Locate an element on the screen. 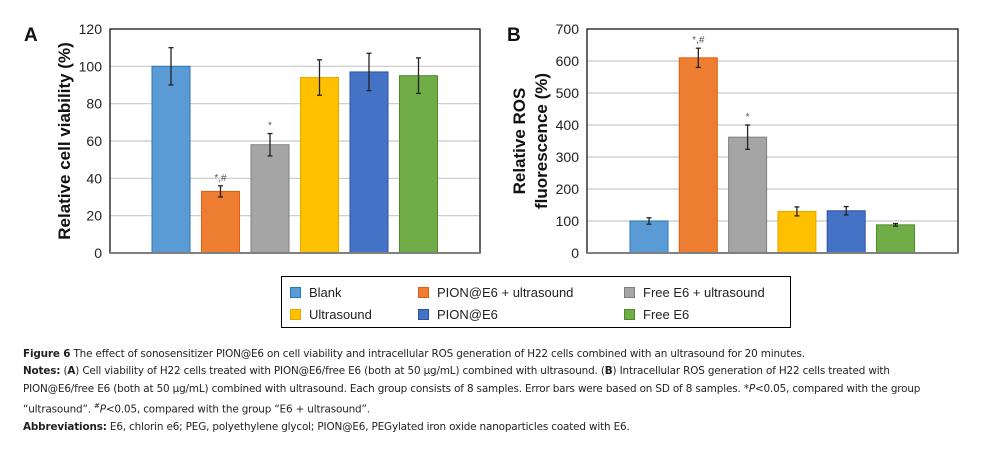 The image size is (983, 455). y-tick-label: 200 is located at coordinates (568, 189).